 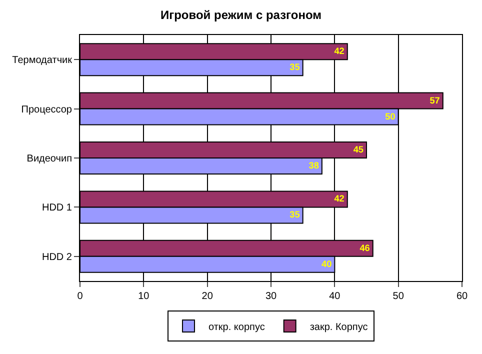 I want to click on chart-title: Игровой режим с разгоном, so click(x=241, y=15).